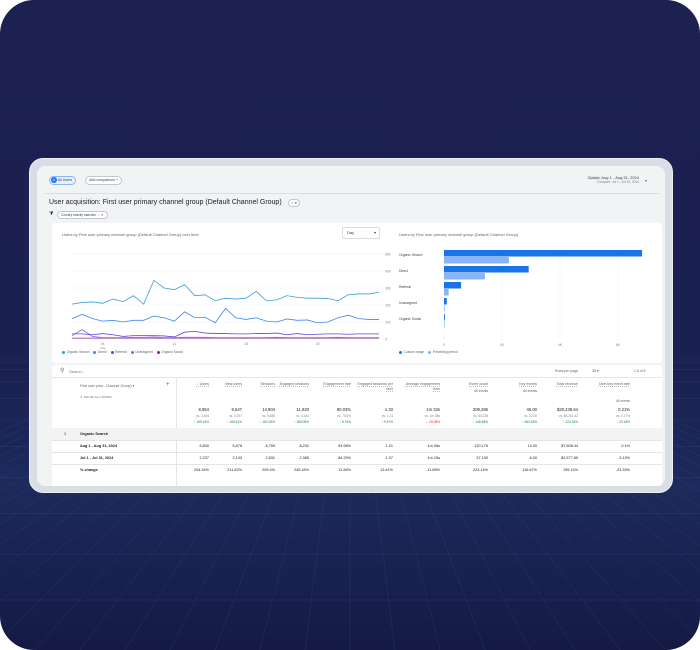 This screenshot has height=650, width=700. Describe the element at coordinates (388, 271) in the screenshot. I see `y-tick-label: 400` at that location.